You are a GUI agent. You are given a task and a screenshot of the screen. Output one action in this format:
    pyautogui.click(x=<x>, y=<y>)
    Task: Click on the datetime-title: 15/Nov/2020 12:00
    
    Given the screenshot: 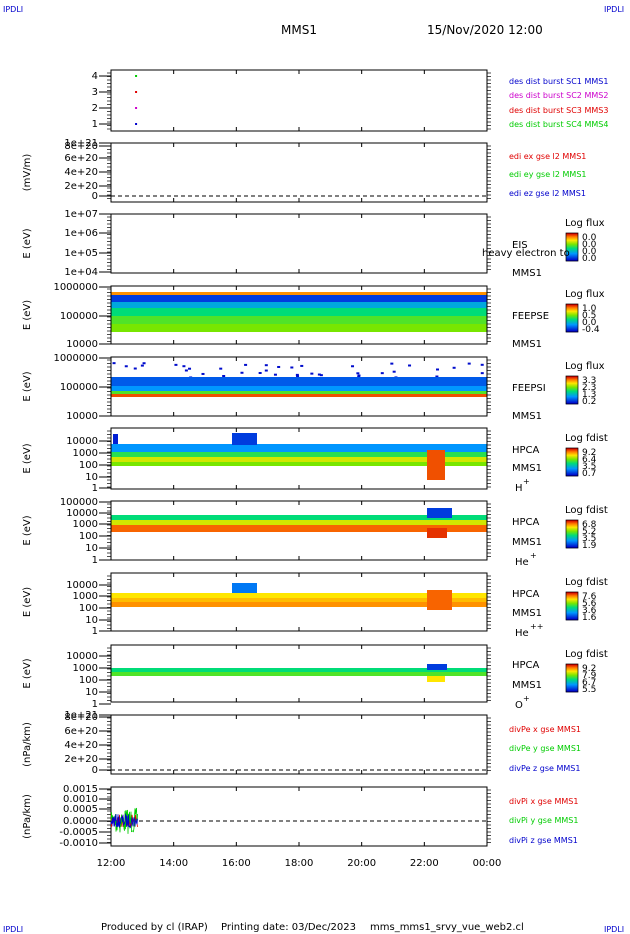 What is the action you would take?
    pyautogui.click(x=485, y=30)
    